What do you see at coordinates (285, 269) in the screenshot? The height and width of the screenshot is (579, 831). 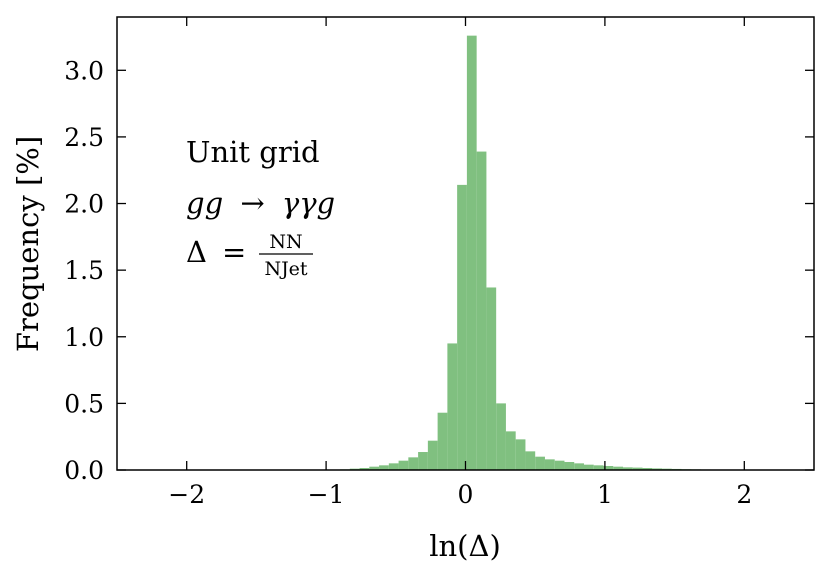 I see `fraction-denominator: NJet` at bounding box center [285, 269].